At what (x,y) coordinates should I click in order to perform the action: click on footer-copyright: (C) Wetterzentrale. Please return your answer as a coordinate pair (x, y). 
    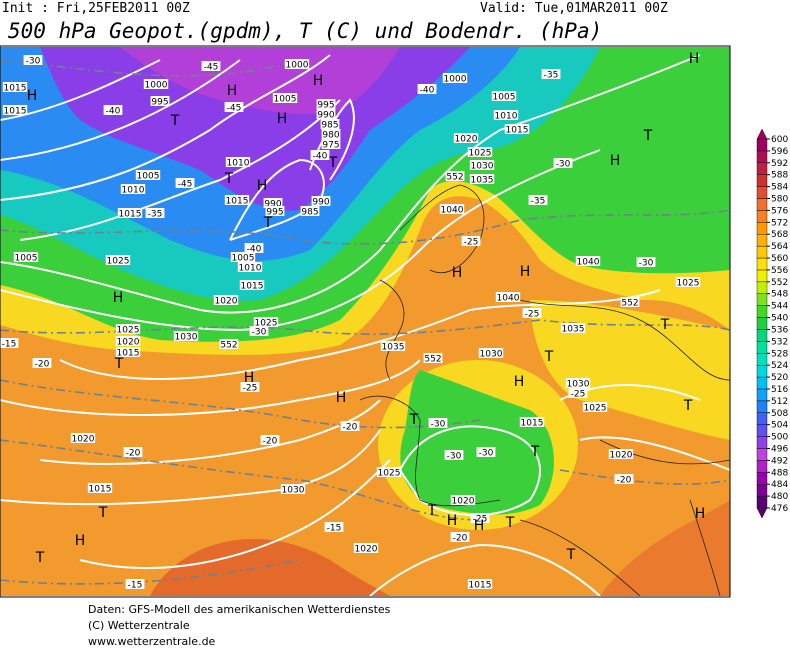
    Looking at the image, I should click on (139, 625).